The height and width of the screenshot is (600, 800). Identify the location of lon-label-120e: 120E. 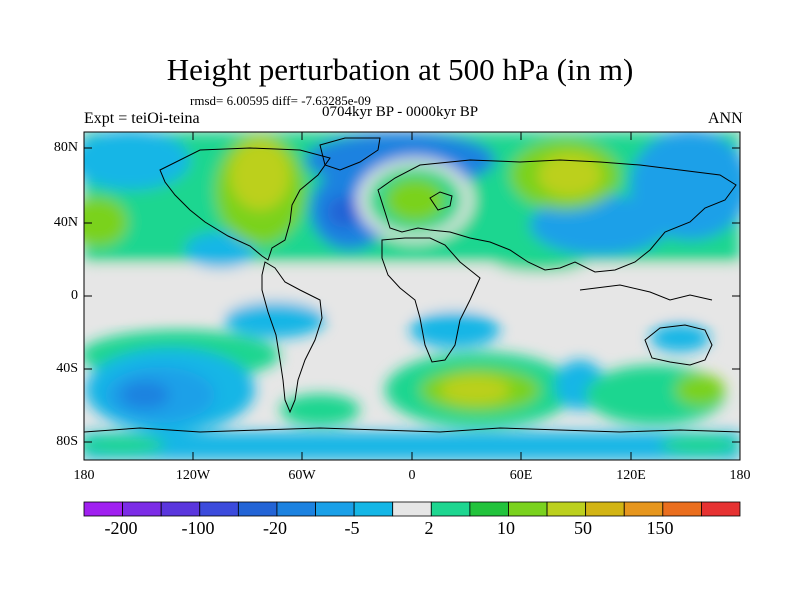
(631, 475).